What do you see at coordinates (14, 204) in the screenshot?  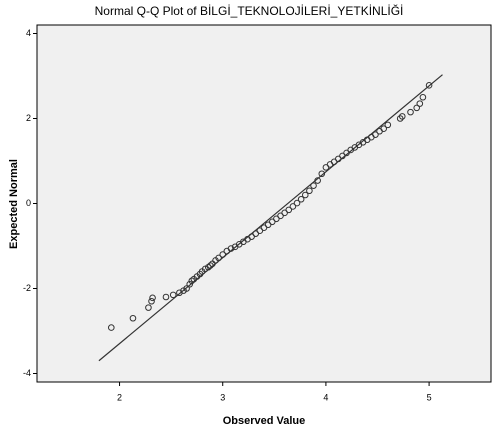 I see `y-axis-label: Expected Normal` at bounding box center [14, 204].